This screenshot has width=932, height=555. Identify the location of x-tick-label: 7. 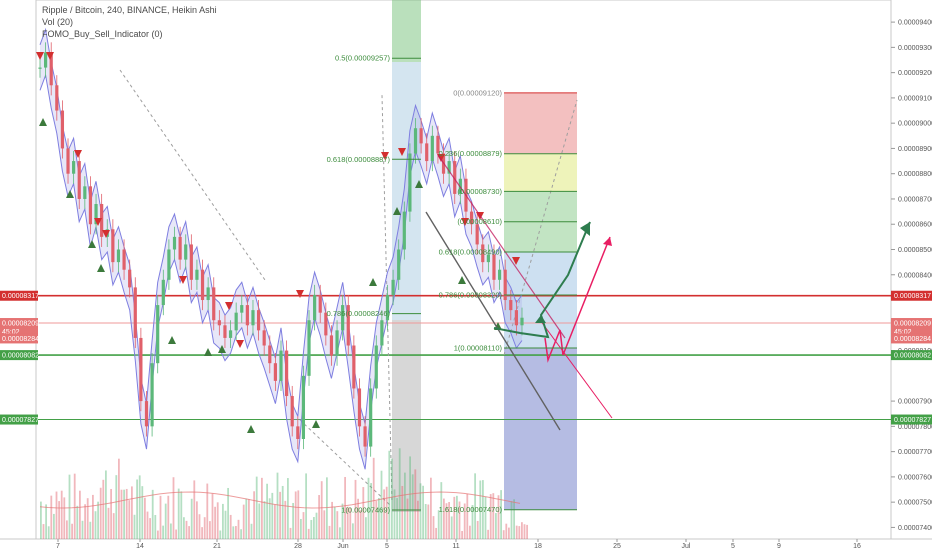
(58, 546).